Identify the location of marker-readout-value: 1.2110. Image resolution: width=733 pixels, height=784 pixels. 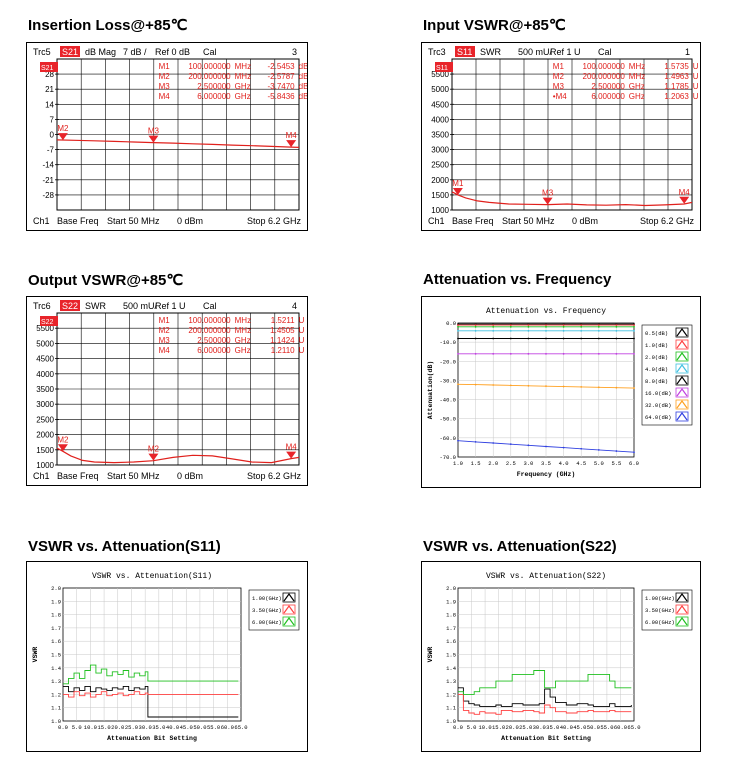
(283, 350).